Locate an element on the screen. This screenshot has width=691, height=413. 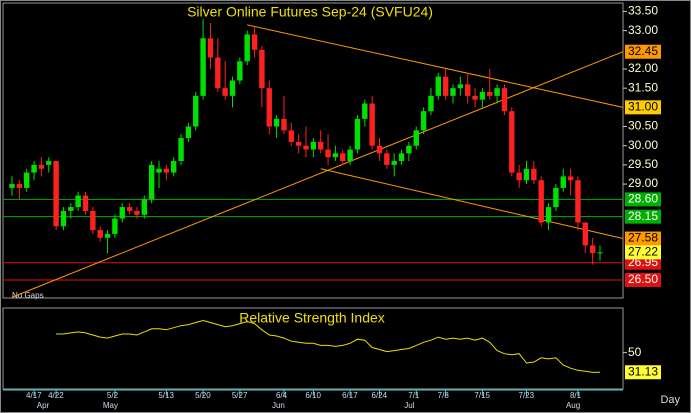
x-tick-label: 5/2 is located at coordinates (113, 395).